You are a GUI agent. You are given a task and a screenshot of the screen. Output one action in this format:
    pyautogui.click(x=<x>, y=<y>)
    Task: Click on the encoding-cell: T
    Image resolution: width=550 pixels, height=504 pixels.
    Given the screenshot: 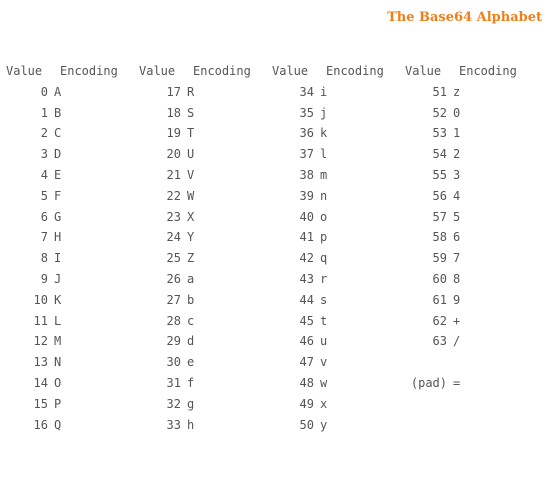 What is the action you would take?
    pyautogui.click(x=191, y=133)
    